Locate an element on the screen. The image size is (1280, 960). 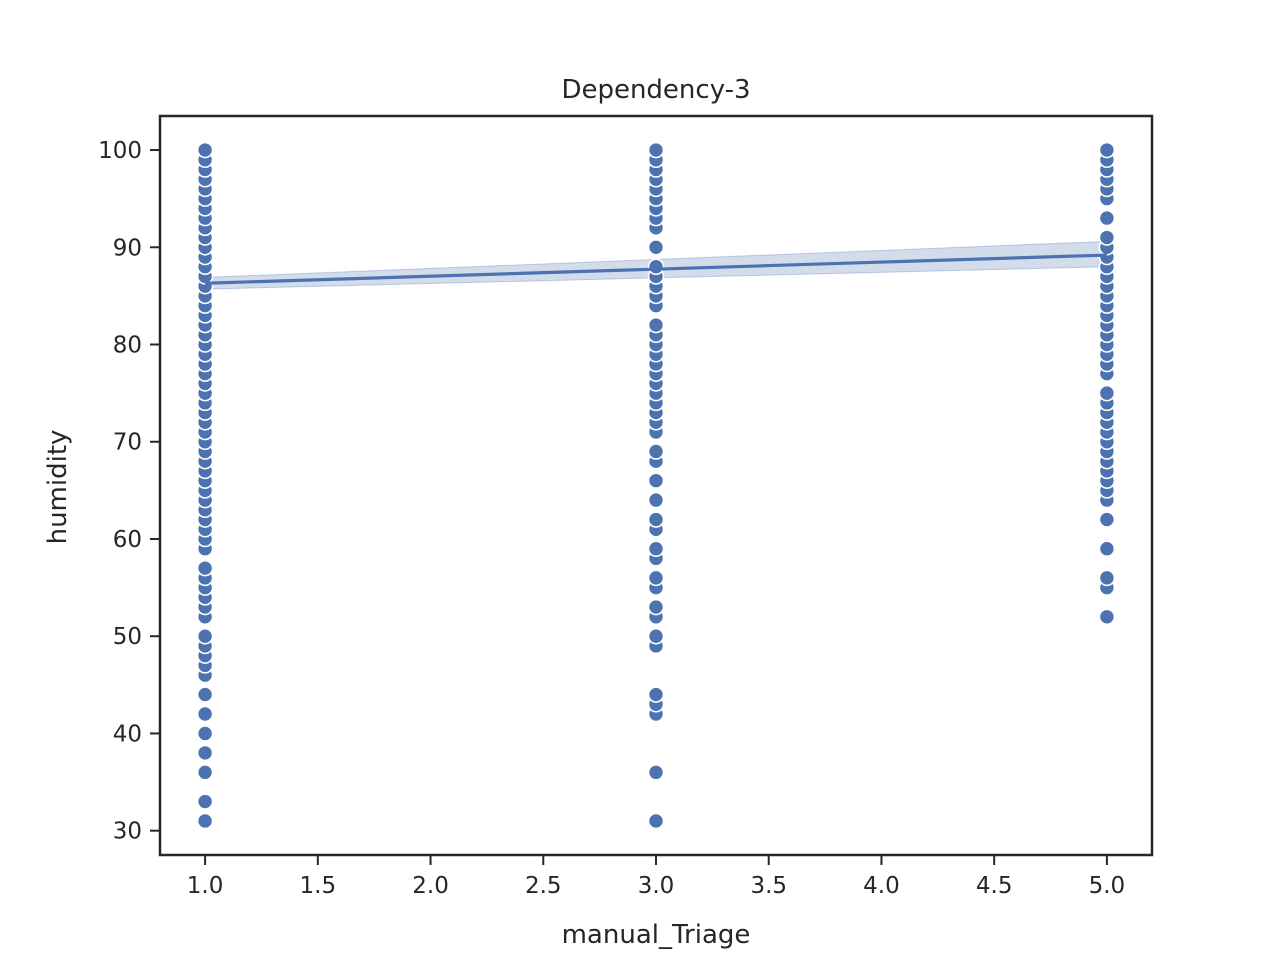
x-tick-label: 2.5 is located at coordinates (543, 886).